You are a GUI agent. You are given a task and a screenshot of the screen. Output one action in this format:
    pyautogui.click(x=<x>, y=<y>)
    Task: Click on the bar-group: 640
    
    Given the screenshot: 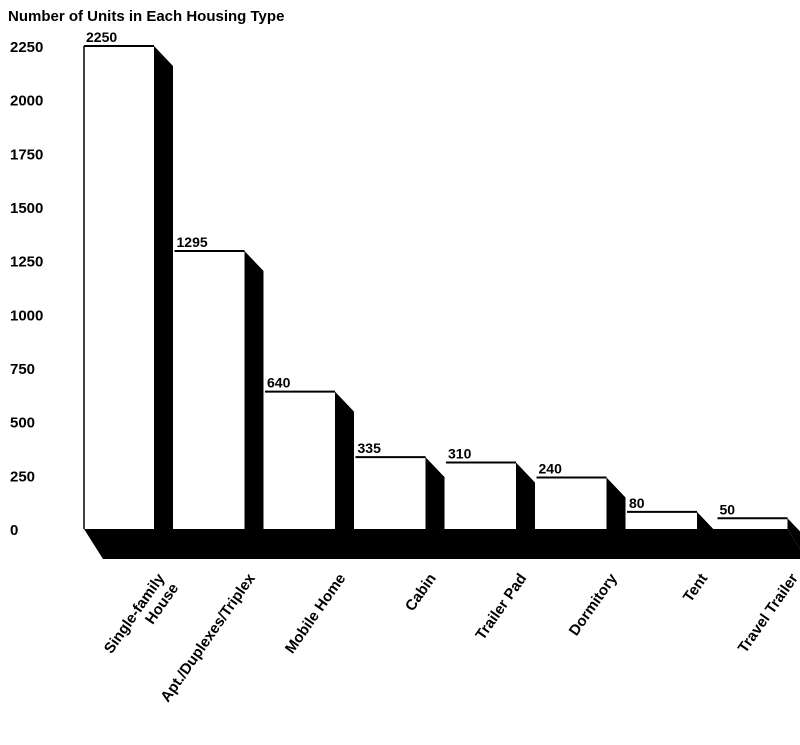 What is the action you would take?
    pyautogui.click(x=309, y=467)
    